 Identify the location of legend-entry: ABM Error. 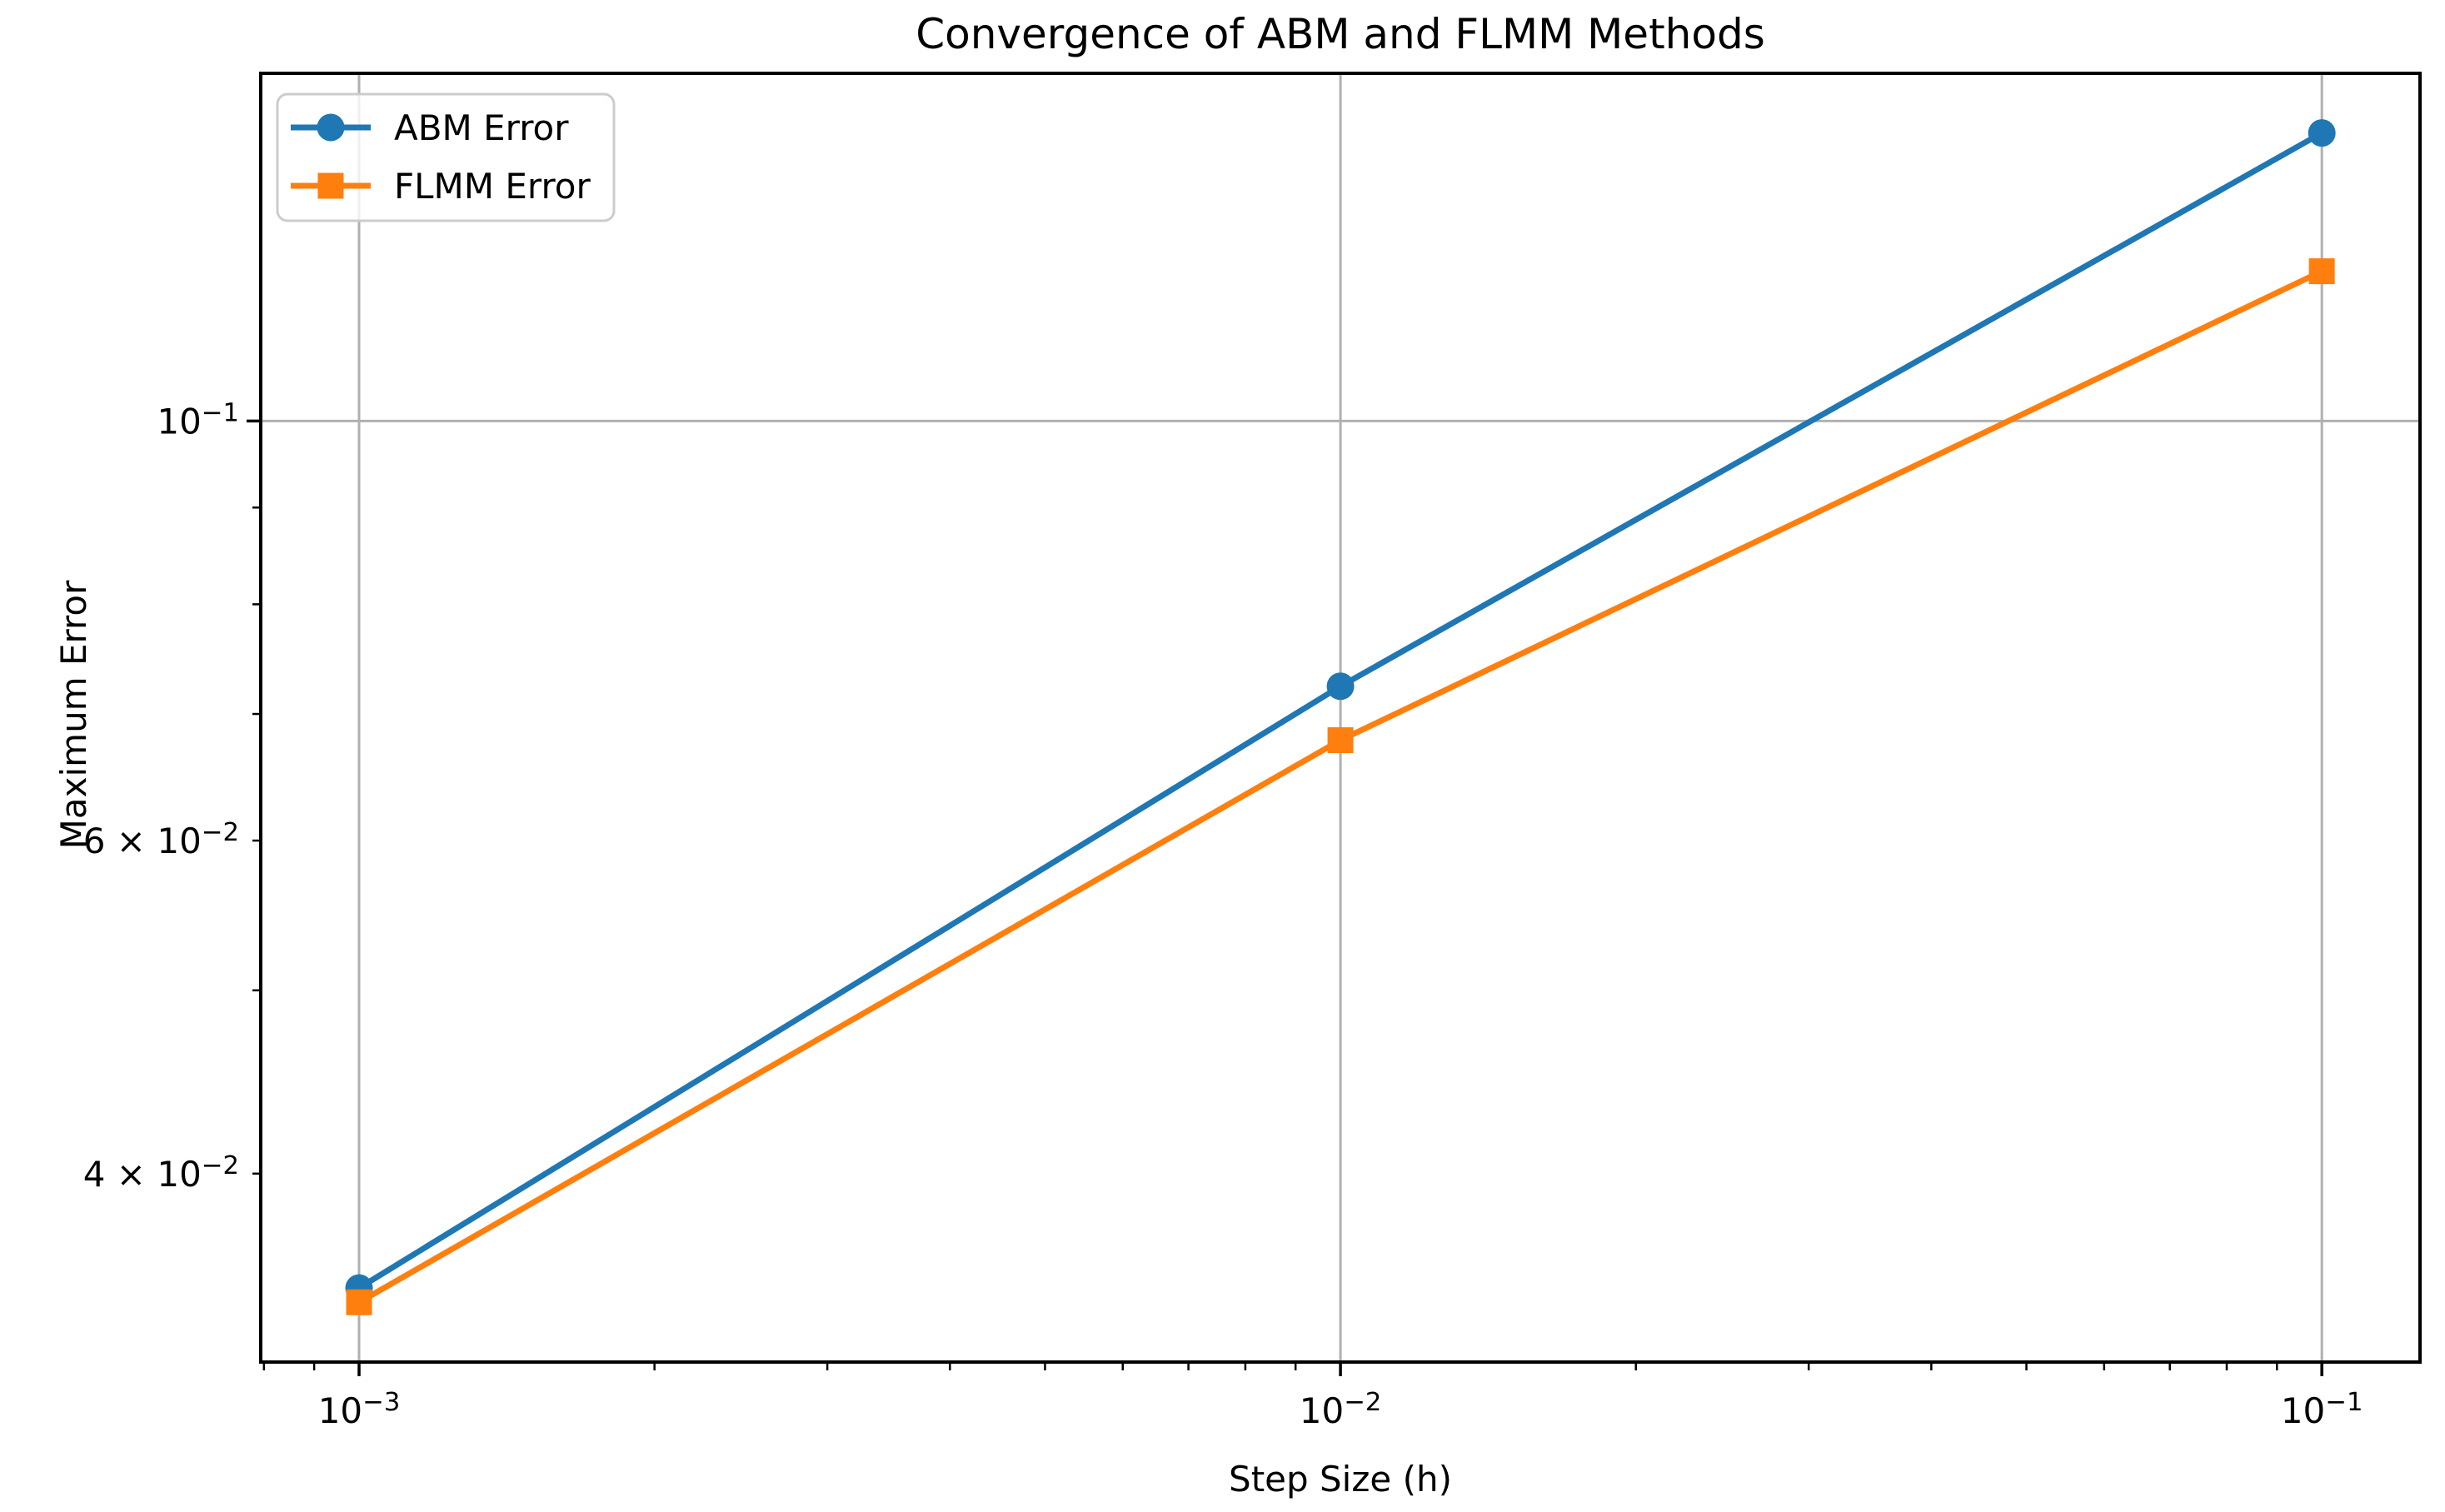
(430, 128).